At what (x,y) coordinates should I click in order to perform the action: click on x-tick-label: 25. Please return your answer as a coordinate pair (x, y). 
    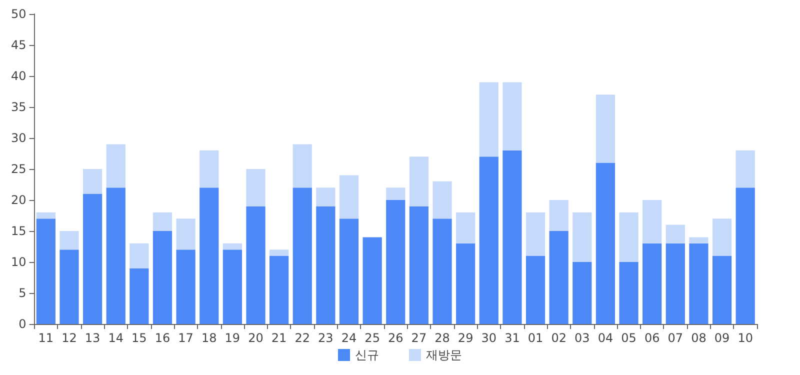
    Looking at the image, I should click on (372, 338).